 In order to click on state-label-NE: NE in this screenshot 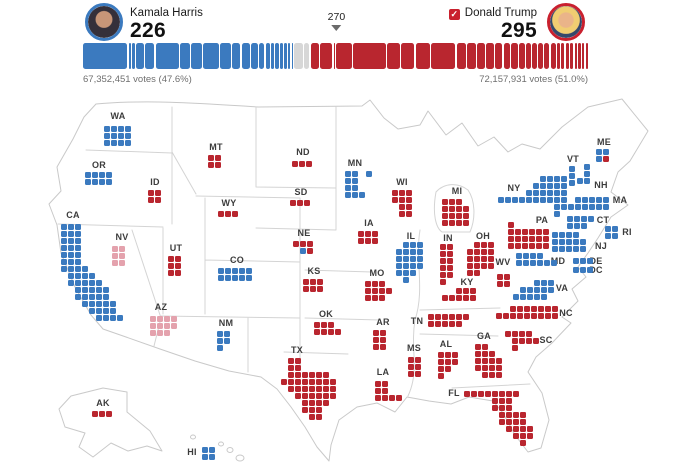, I will do `click(304, 233)`.